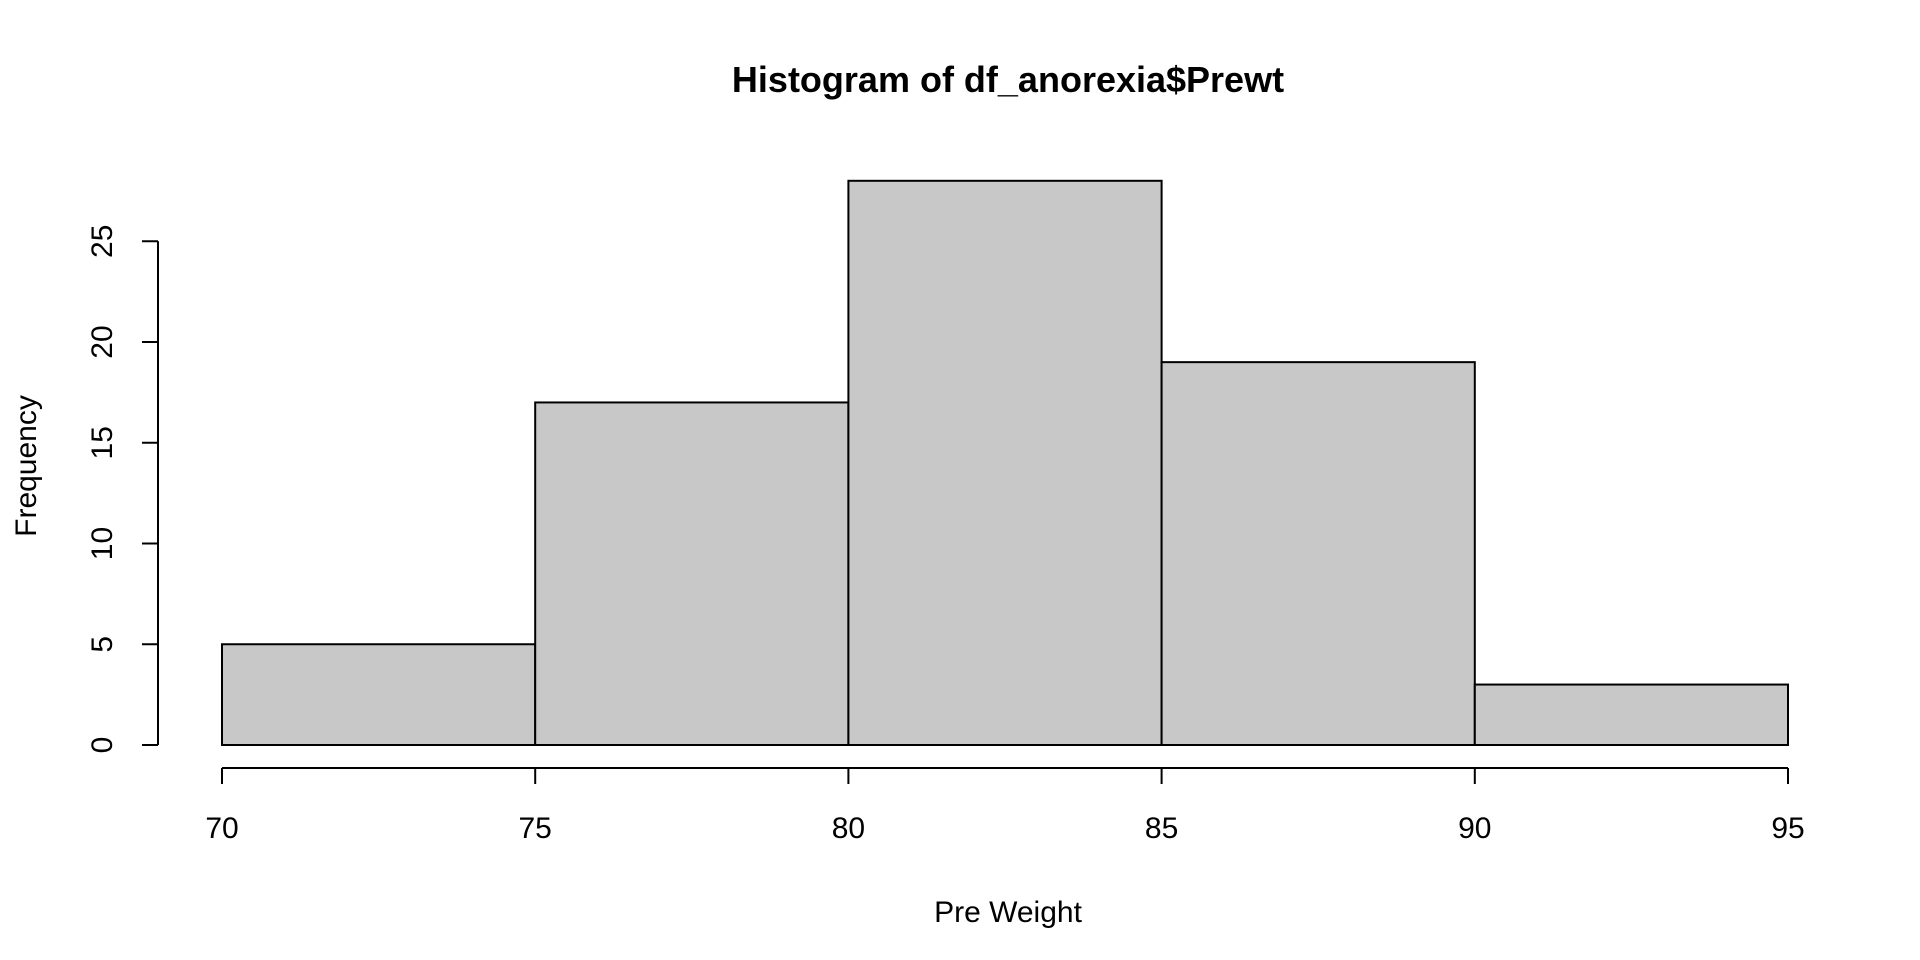  What do you see at coordinates (1005, 806) in the screenshot?
I see `x-axis: 70 75 80 85 90 95` at bounding box center [1005, 806].